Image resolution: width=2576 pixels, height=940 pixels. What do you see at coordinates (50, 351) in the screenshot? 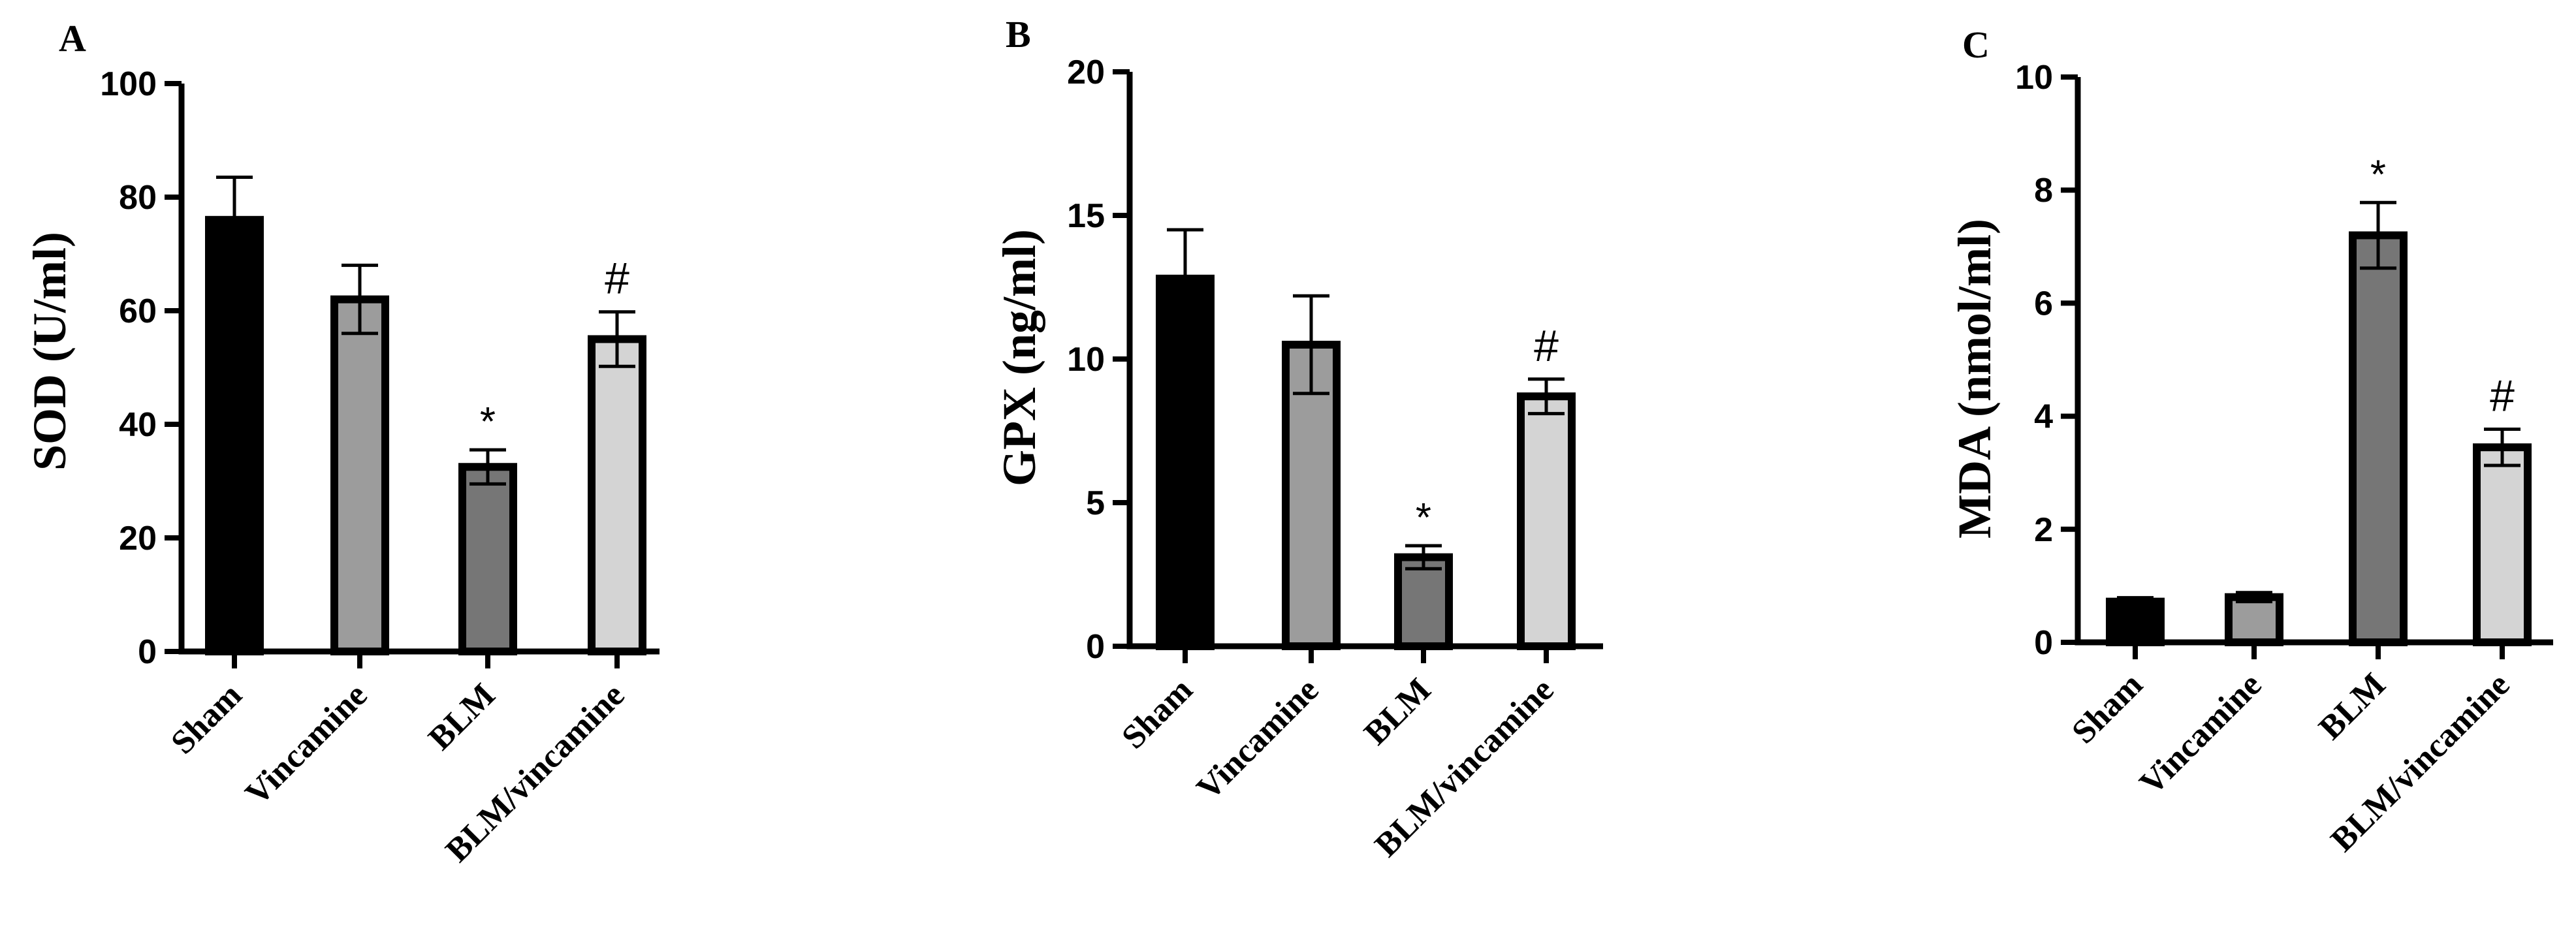
I see `y-axis-label-sod: SOD (U/ml)` at bounding box center [50, 351].